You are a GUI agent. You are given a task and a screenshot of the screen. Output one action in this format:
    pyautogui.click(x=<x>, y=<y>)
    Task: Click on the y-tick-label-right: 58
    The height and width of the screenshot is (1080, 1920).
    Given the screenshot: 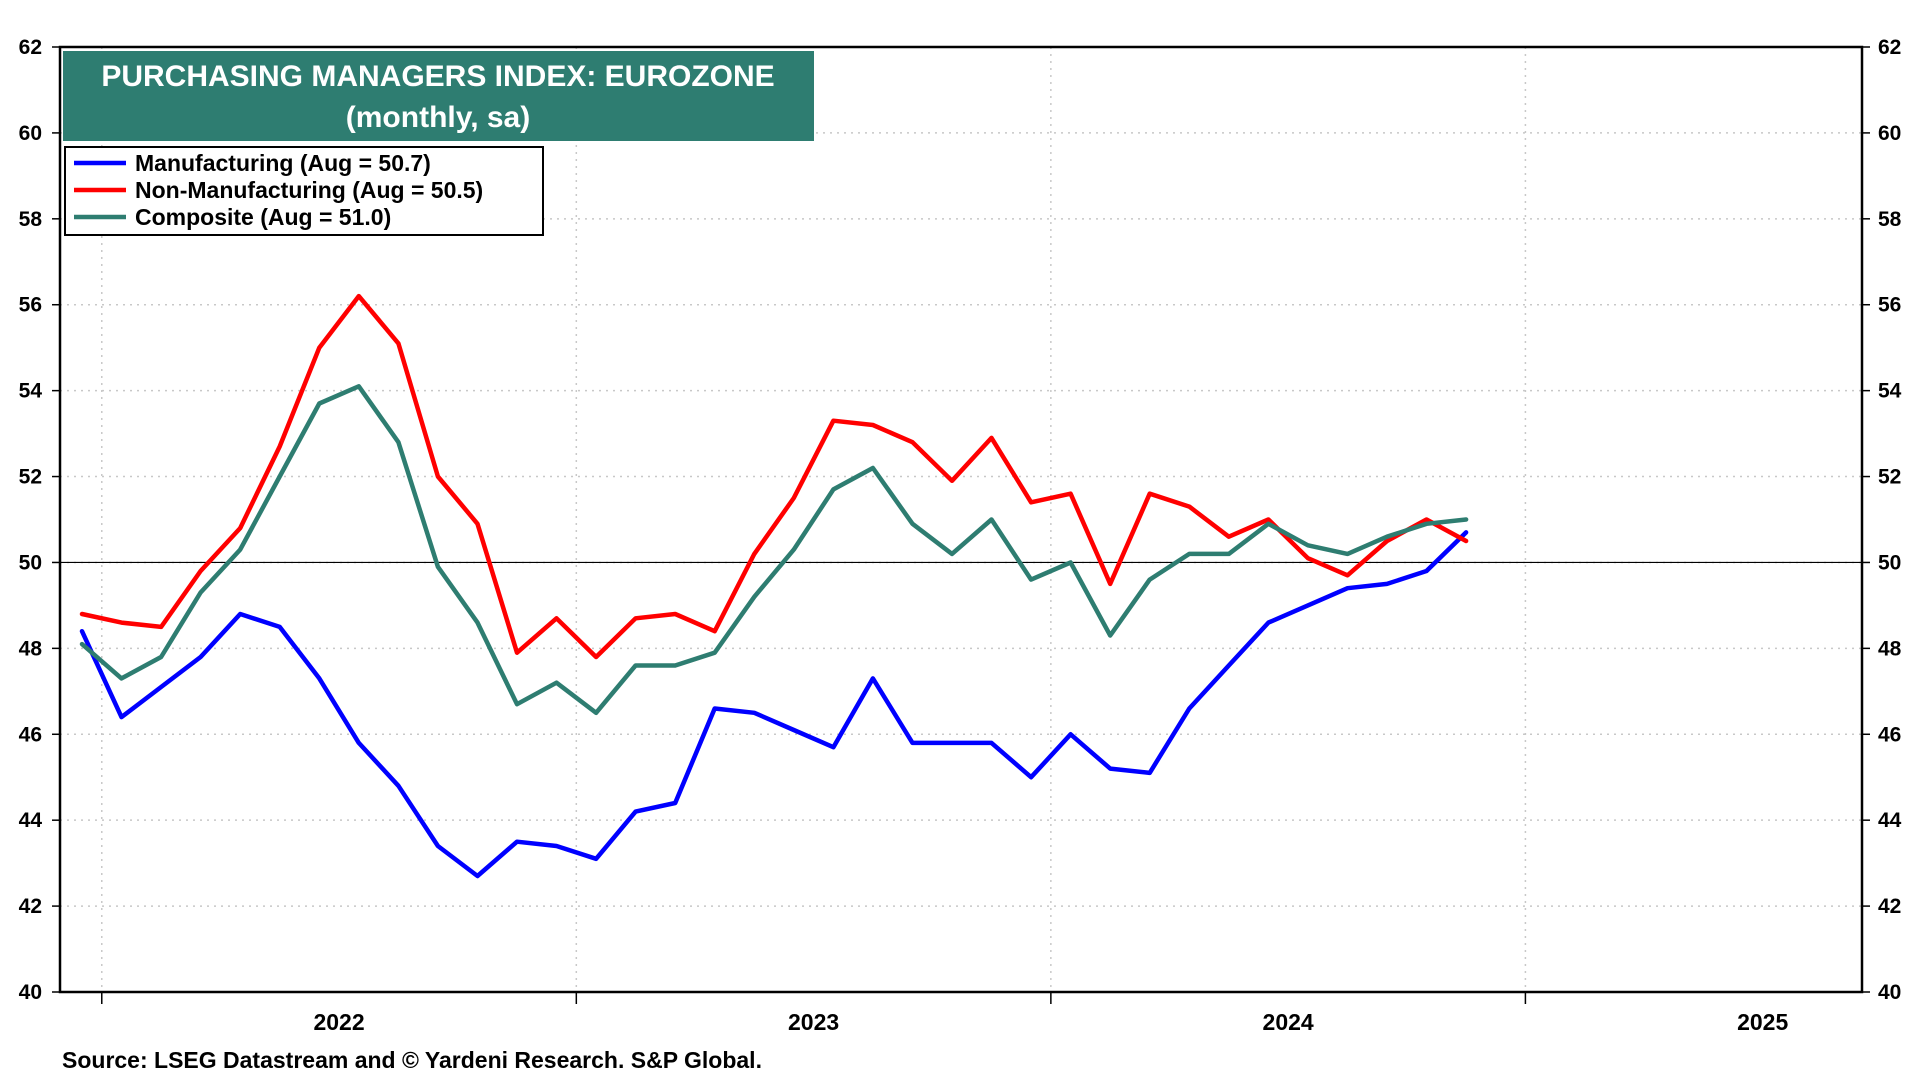 What is the action you would take?
    pyautogui.click(x=1890, y=219)
    